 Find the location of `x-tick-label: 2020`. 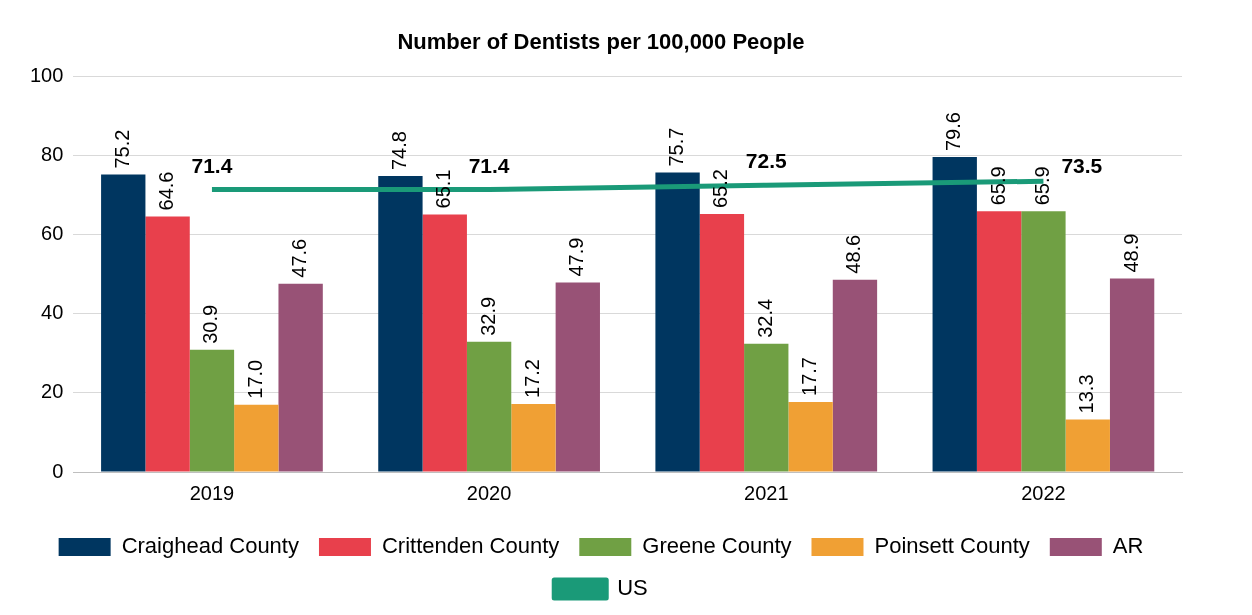

x-tick-label: 2020 is located at coordinates (489, 492).